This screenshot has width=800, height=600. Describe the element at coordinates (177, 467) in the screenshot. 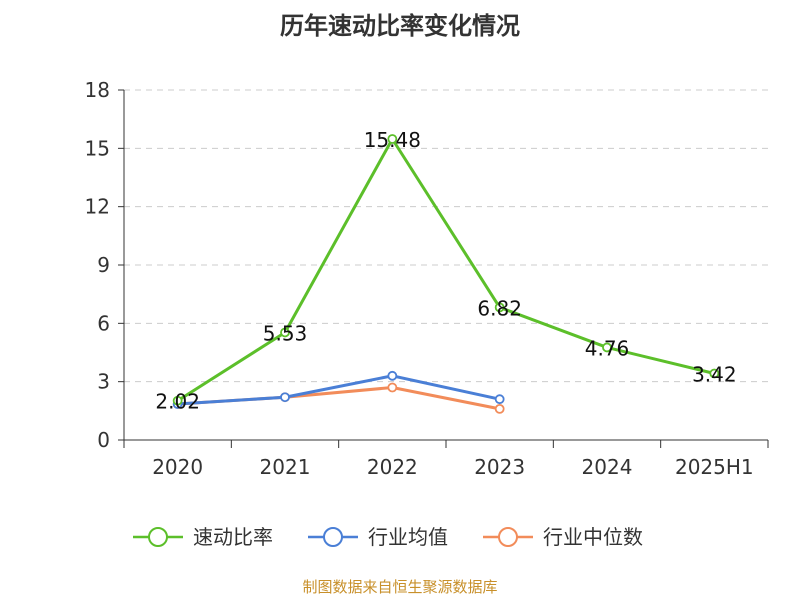

I see `x-tick-label: 2020` at that location.